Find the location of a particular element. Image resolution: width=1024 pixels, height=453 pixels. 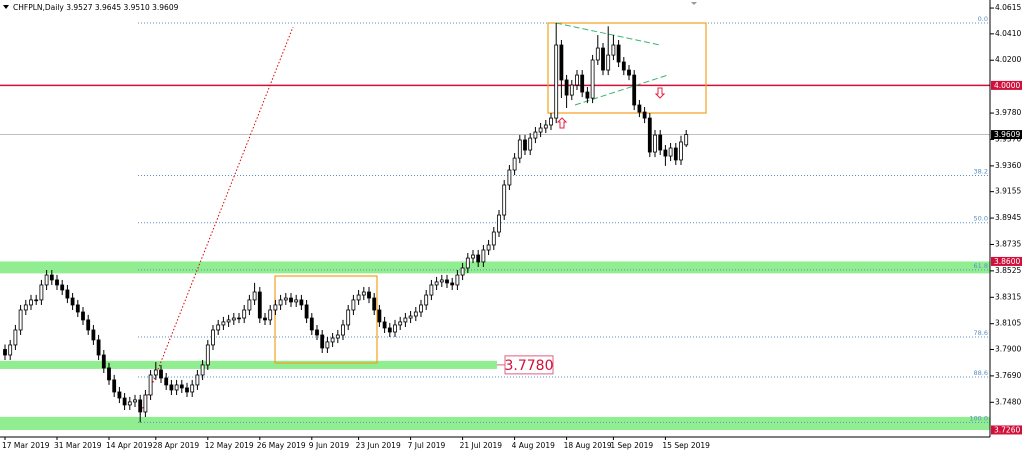

menu-triangle is located at coordinates (6, 7).